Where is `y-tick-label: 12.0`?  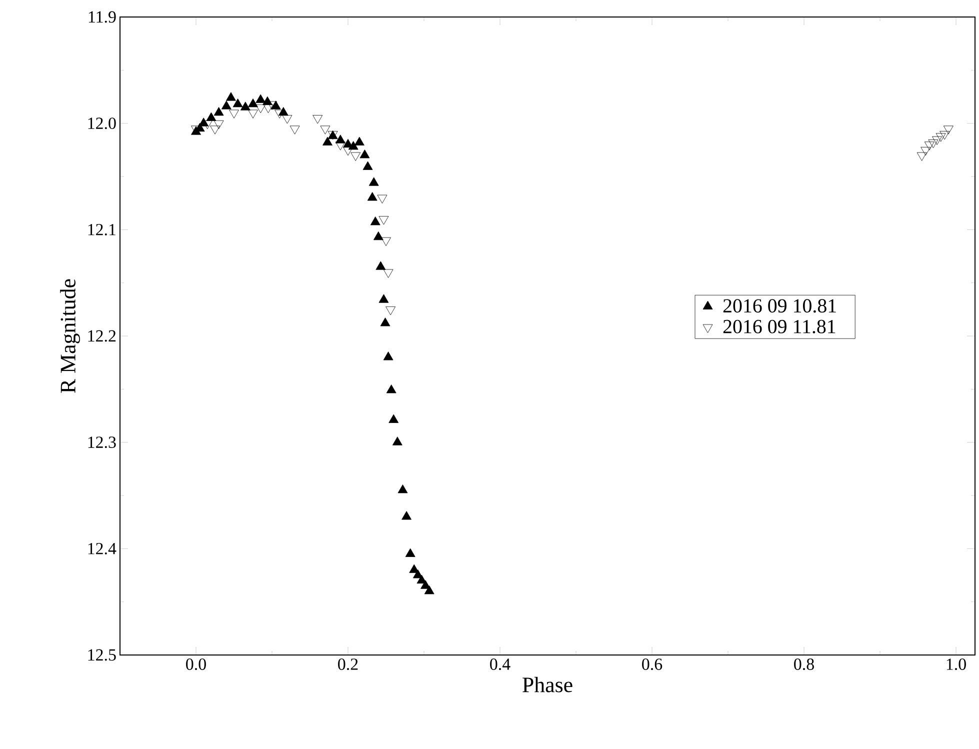 y-tick-label: 12.0 is located at coordinates (102, 124).